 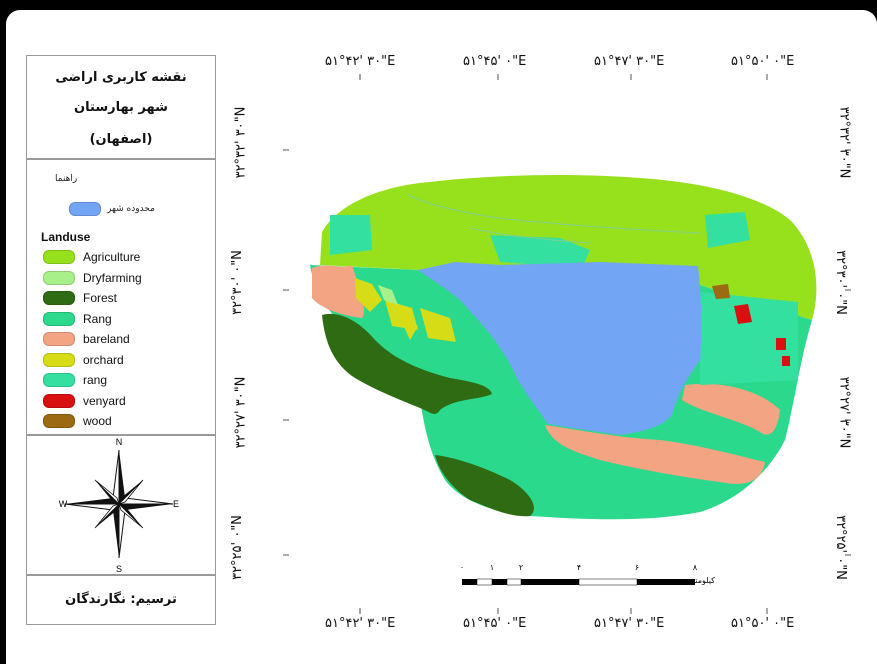 I want to click on compass-e: E, so click(x=176, y=504).